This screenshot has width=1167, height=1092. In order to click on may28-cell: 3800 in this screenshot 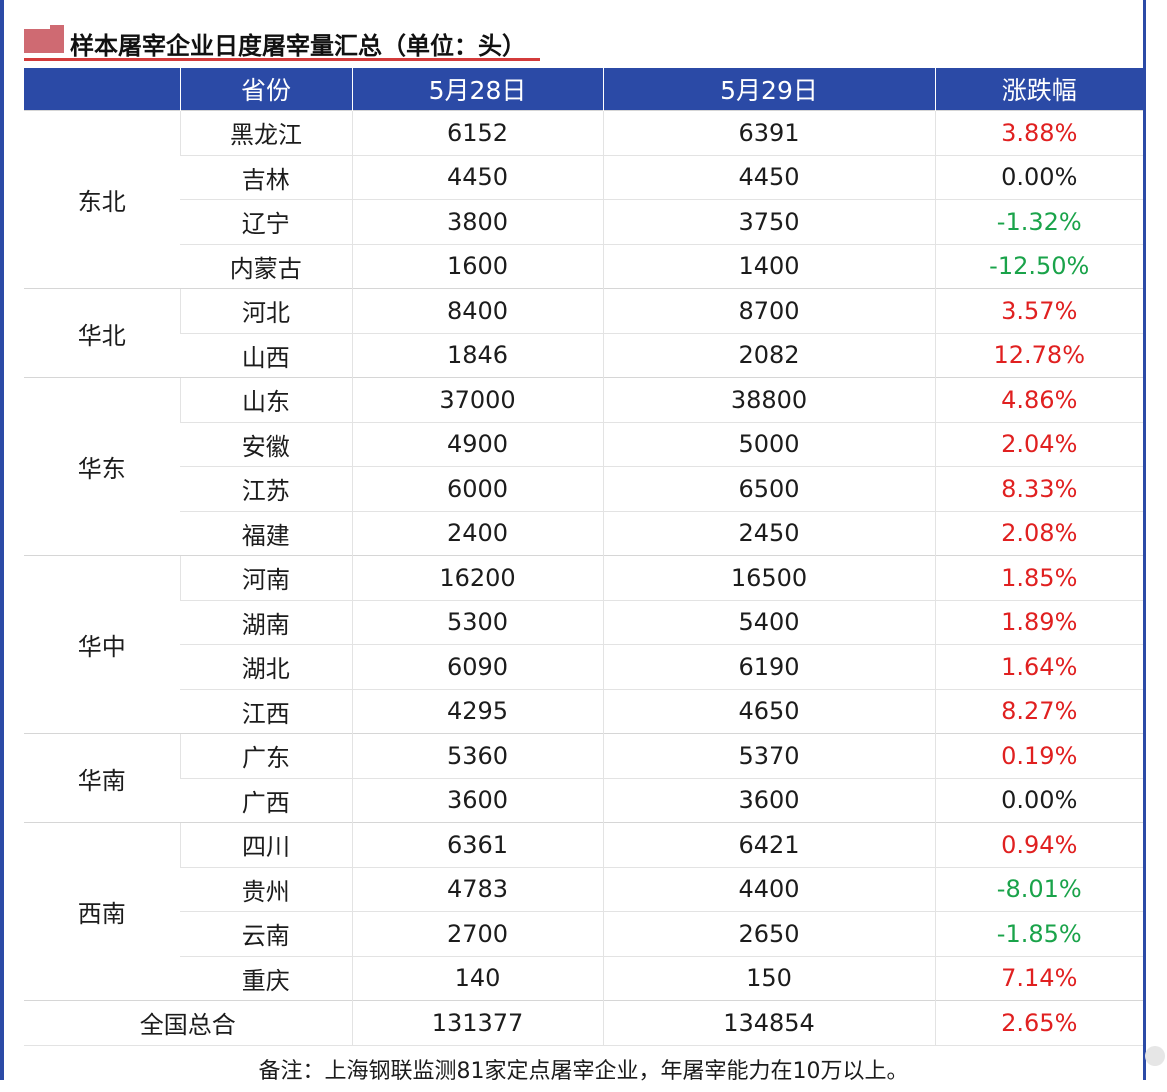, I will do `click(477, 221)`.